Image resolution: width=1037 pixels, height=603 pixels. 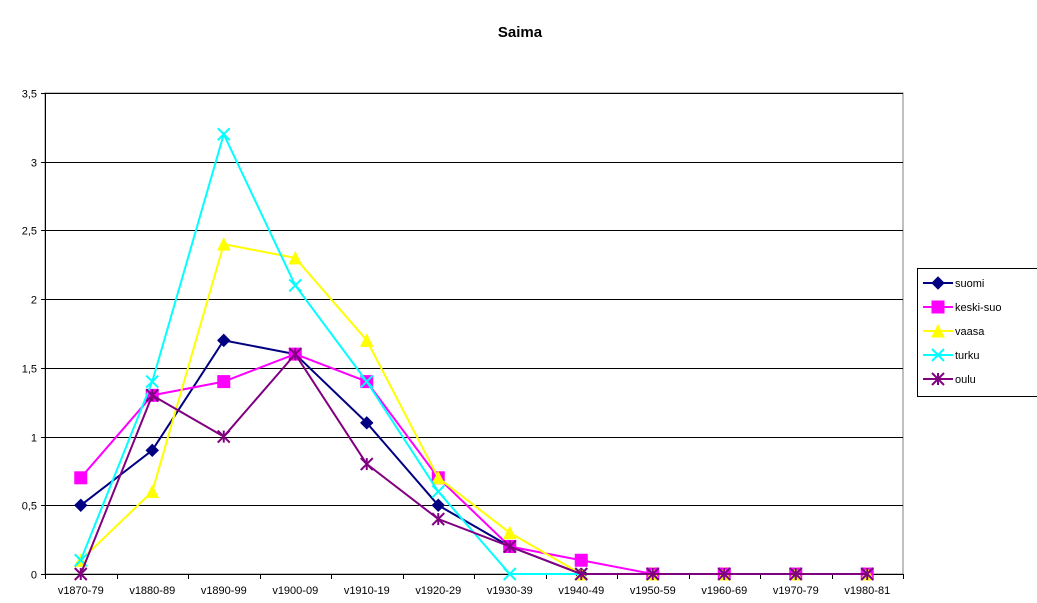 What do you see at coordinates (29, 507) in the screenshot?
I see `y-tick-label: 0,5` at bounding box center [29, 507].